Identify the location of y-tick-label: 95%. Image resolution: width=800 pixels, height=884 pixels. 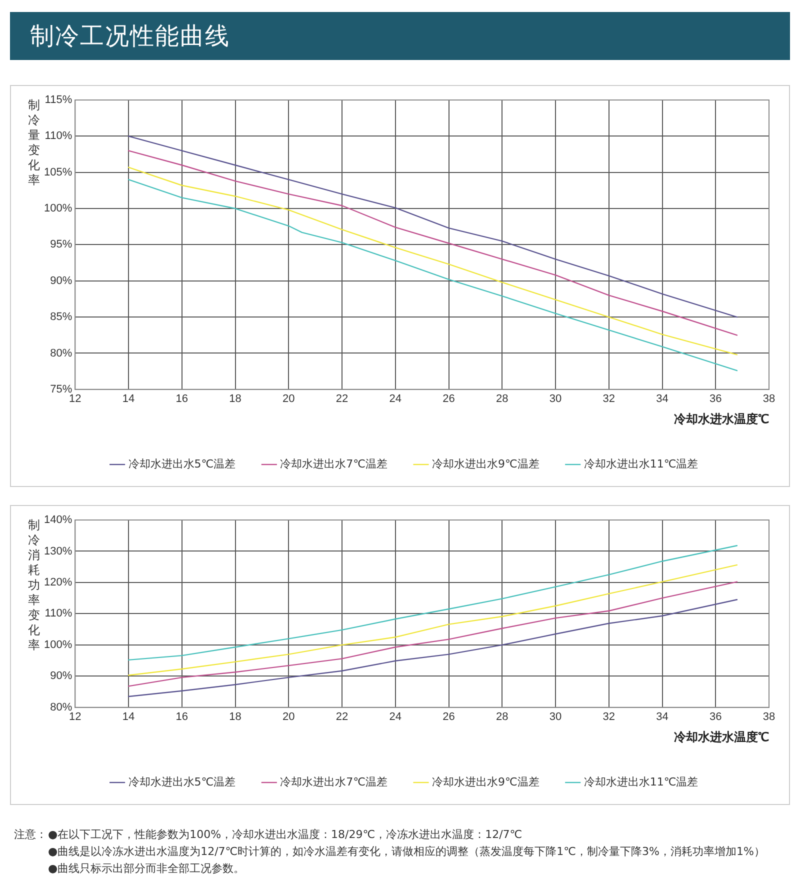
(61, 244).